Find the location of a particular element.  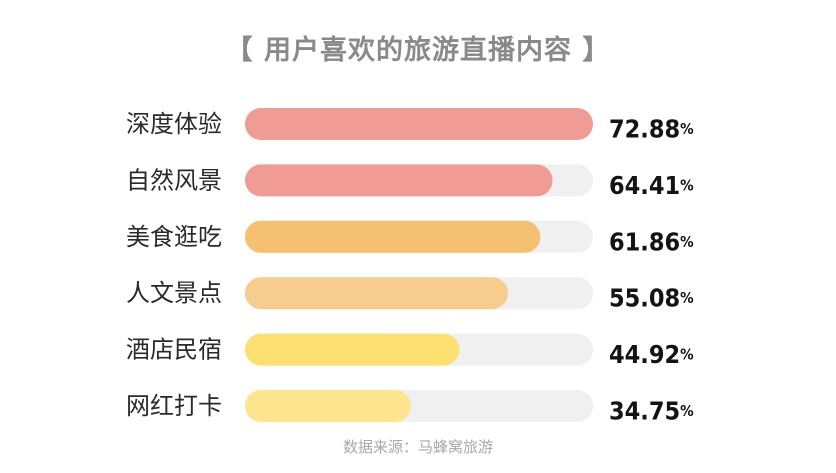

value-label: 61.86% is located at coordinates (651, 241).